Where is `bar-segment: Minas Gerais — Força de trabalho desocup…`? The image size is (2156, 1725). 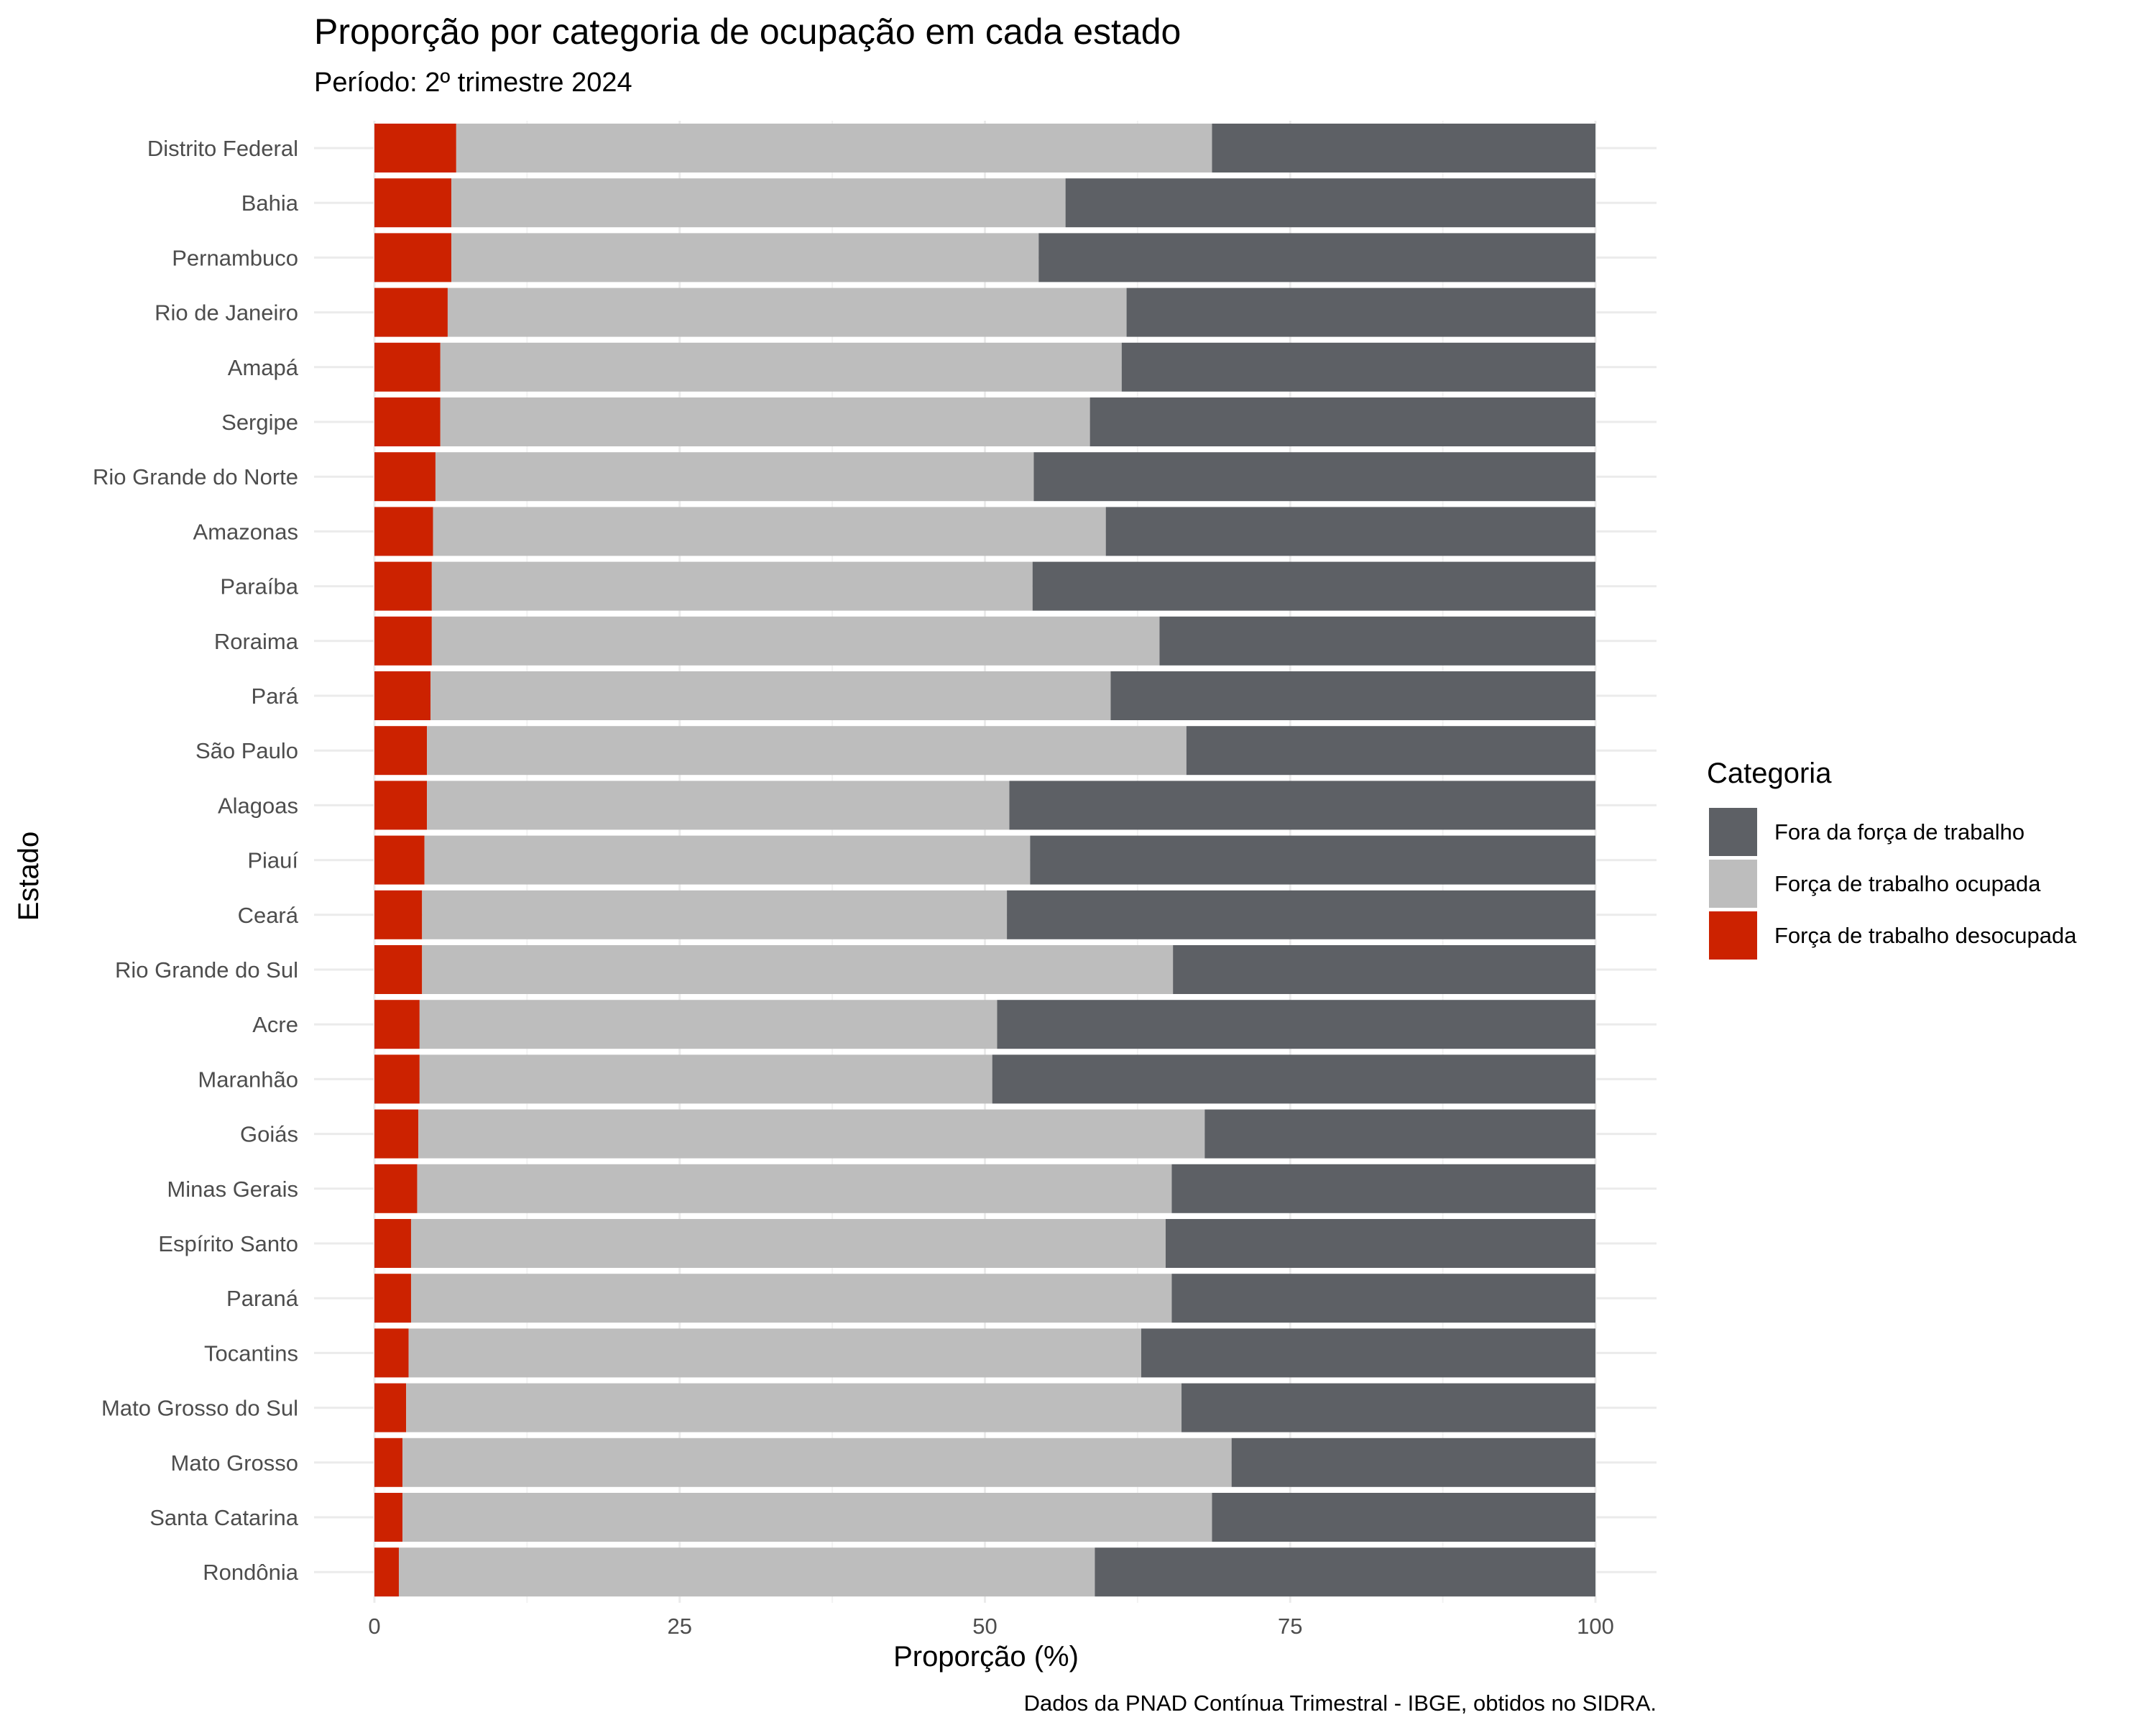
bar-segment: Minas Gerais — Força de trabalho desocup… is located at coordinates (396, 1188).